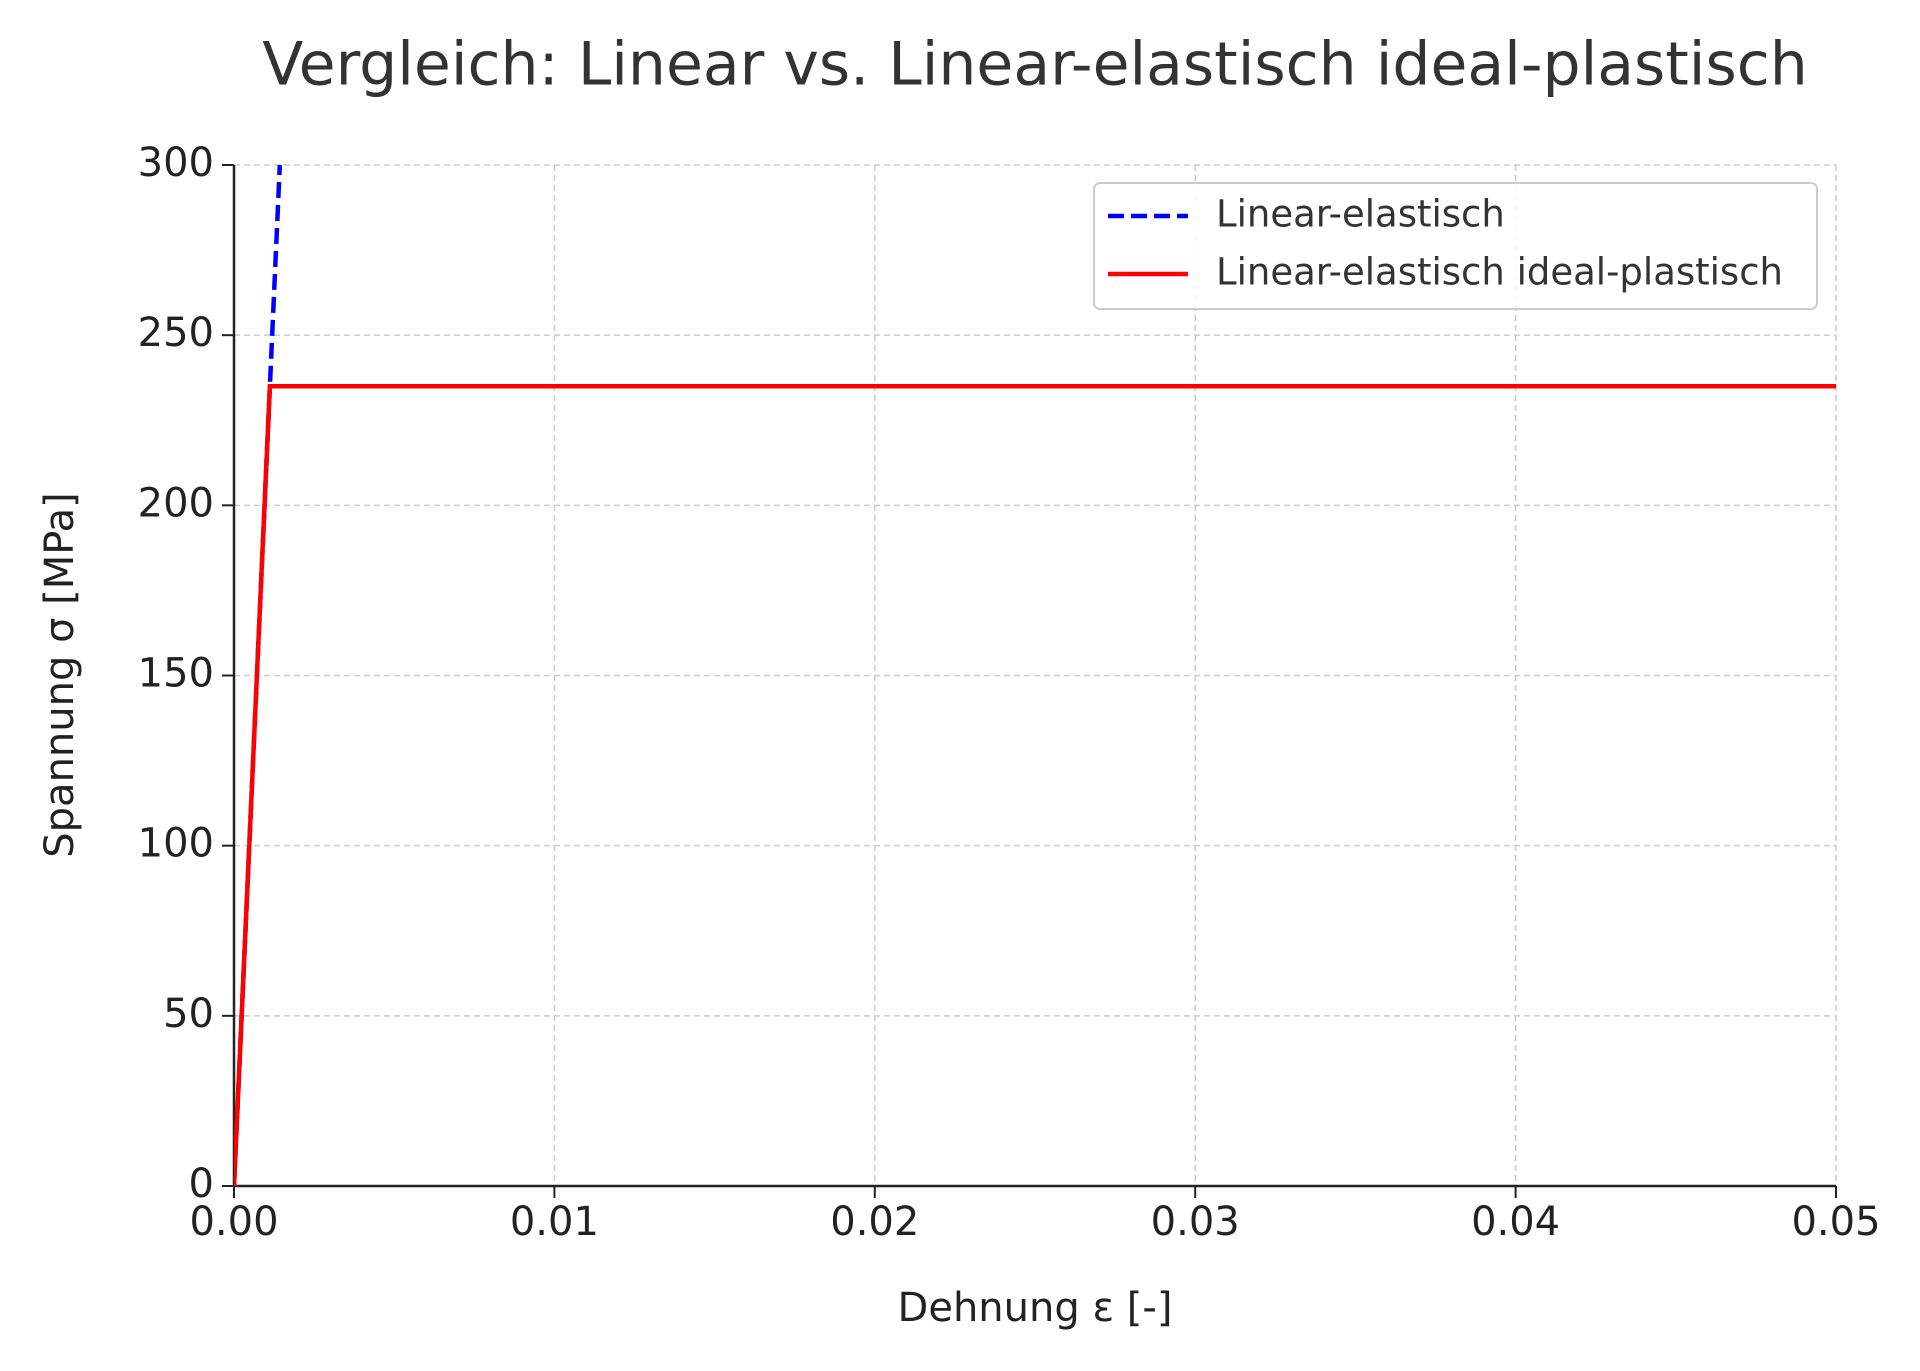 This screenshot has height=1371, width=1920. I want to click on x-tick-label: 0.02, so click(874, 1222).